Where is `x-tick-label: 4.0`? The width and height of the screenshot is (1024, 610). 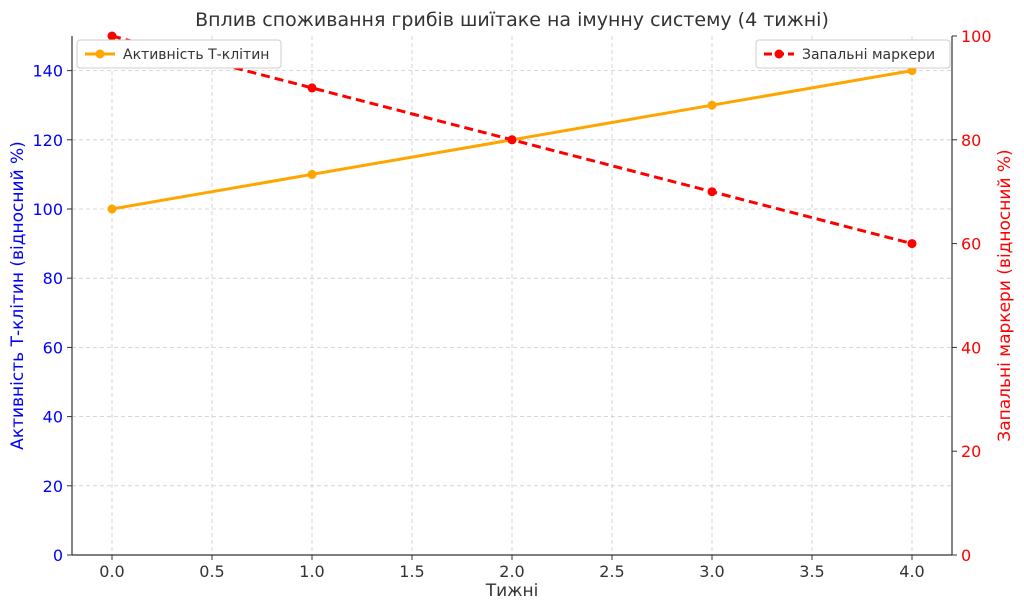
x-tick-label: 4.0 is located at coordinates (911, 571).